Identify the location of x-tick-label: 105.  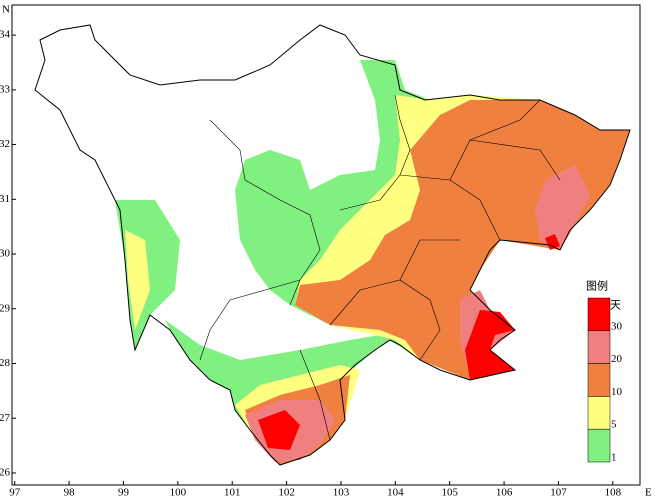
(449, 493).